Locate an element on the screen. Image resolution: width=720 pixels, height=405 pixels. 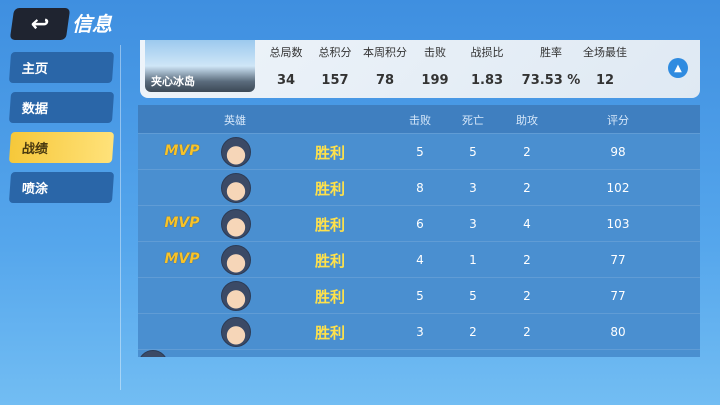
stat-label: 本周积分 is located at coordinates (385, 52).